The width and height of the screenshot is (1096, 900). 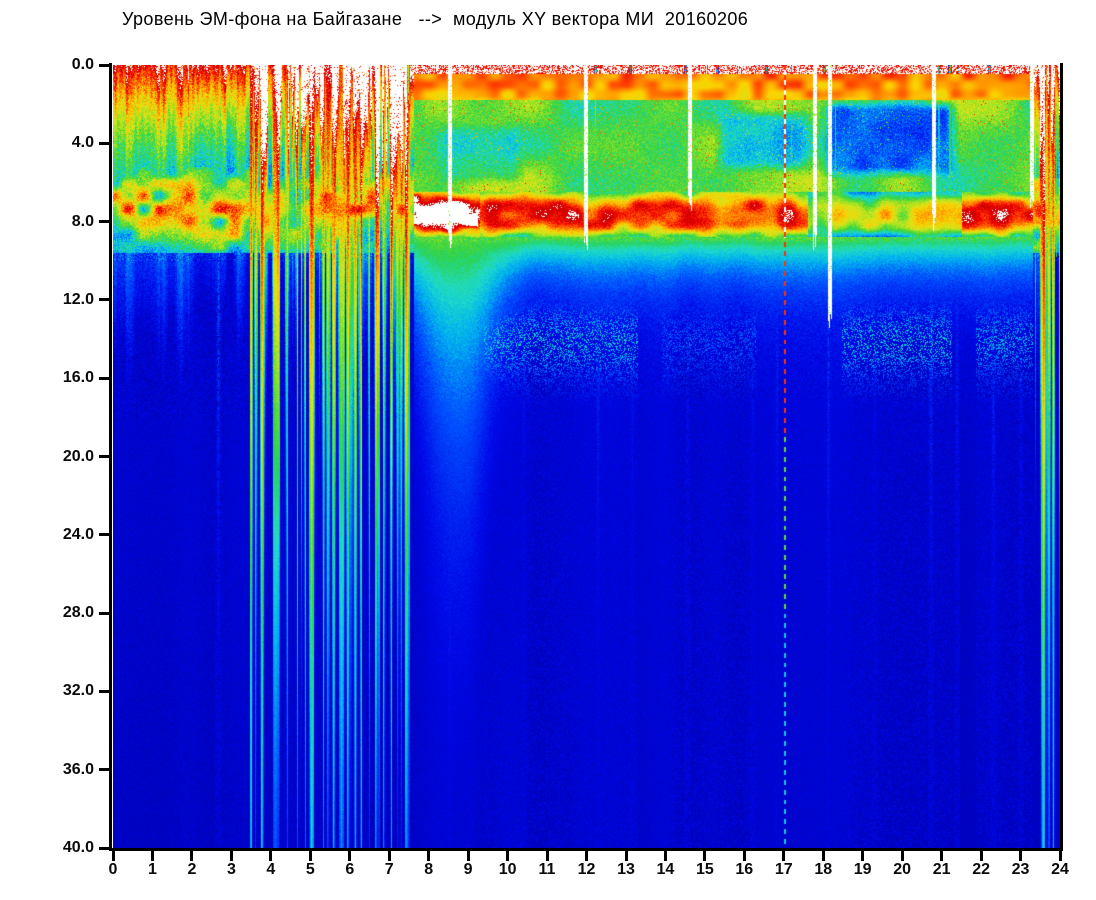 I want to click on x-tick-label: 11, so click(x=547, y=869).